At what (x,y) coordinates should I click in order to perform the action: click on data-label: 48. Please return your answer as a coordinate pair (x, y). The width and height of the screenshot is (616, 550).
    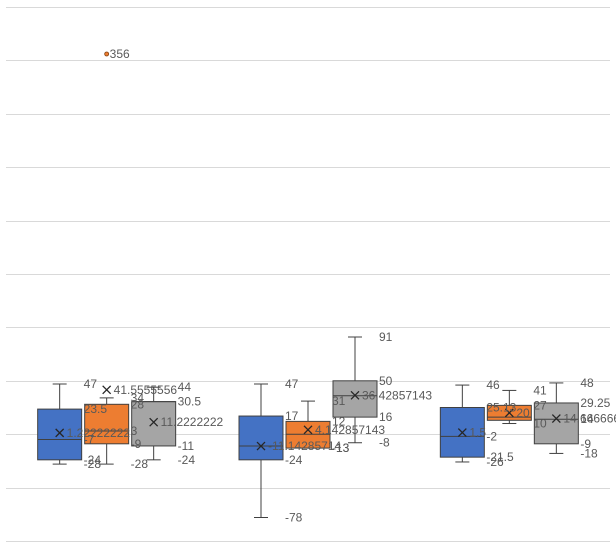
    Looking at the image, I should click on (587, 383).